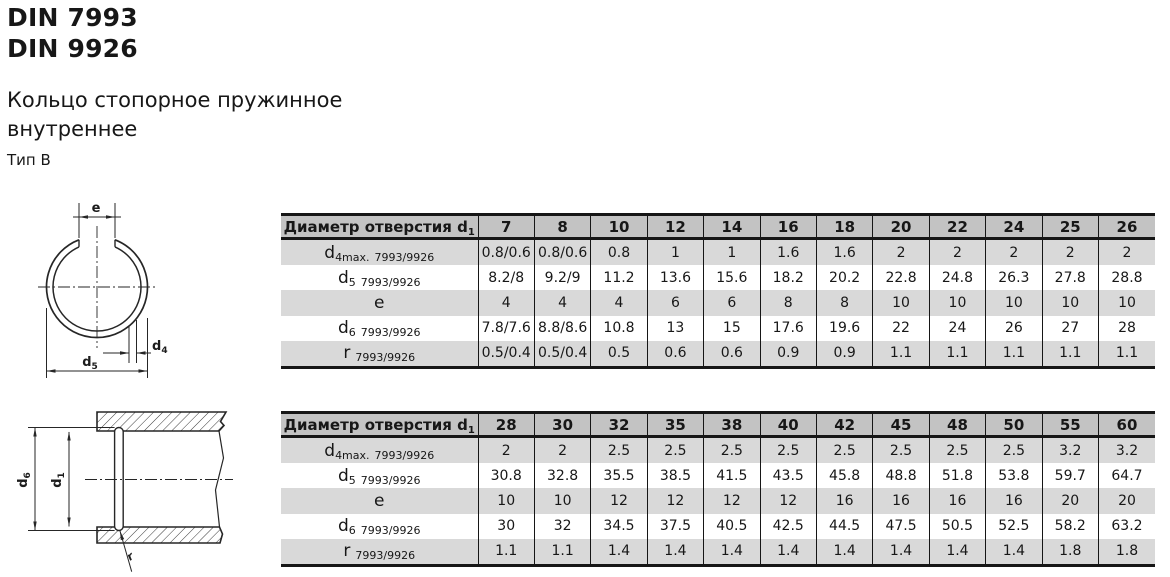 The image size is (1170, 577). I want to click on value-cell: 10.8, so click(619, 328).